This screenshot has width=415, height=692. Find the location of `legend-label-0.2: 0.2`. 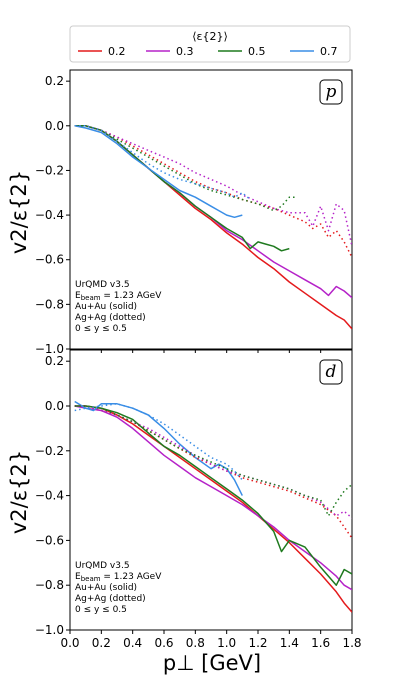

legend-label-0.2: 0.2 is located at coordinates (117, 51).